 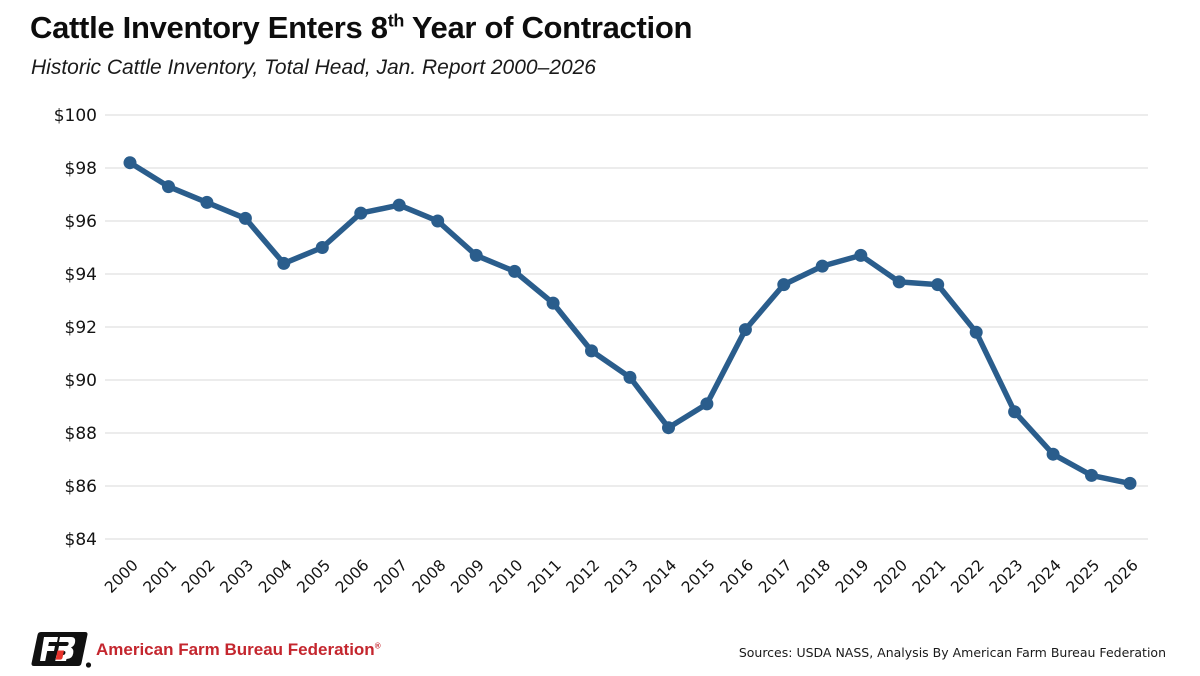 I want to click on x-tick-label: 2004, so click(x=275, y=576).